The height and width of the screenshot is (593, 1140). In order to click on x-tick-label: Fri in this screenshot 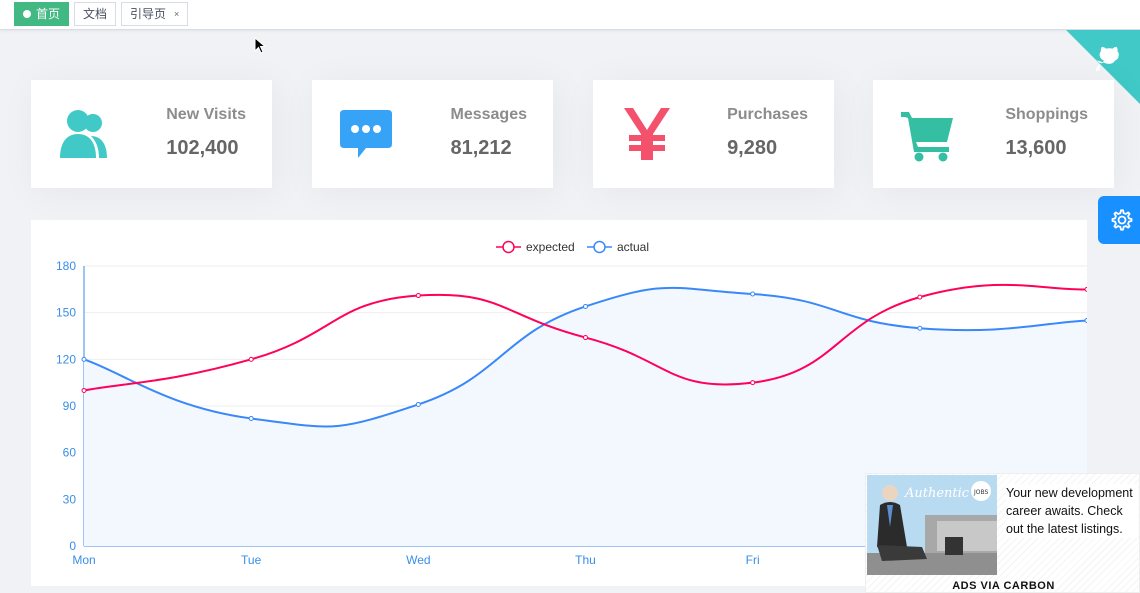, I will do `click(753, 560)`.